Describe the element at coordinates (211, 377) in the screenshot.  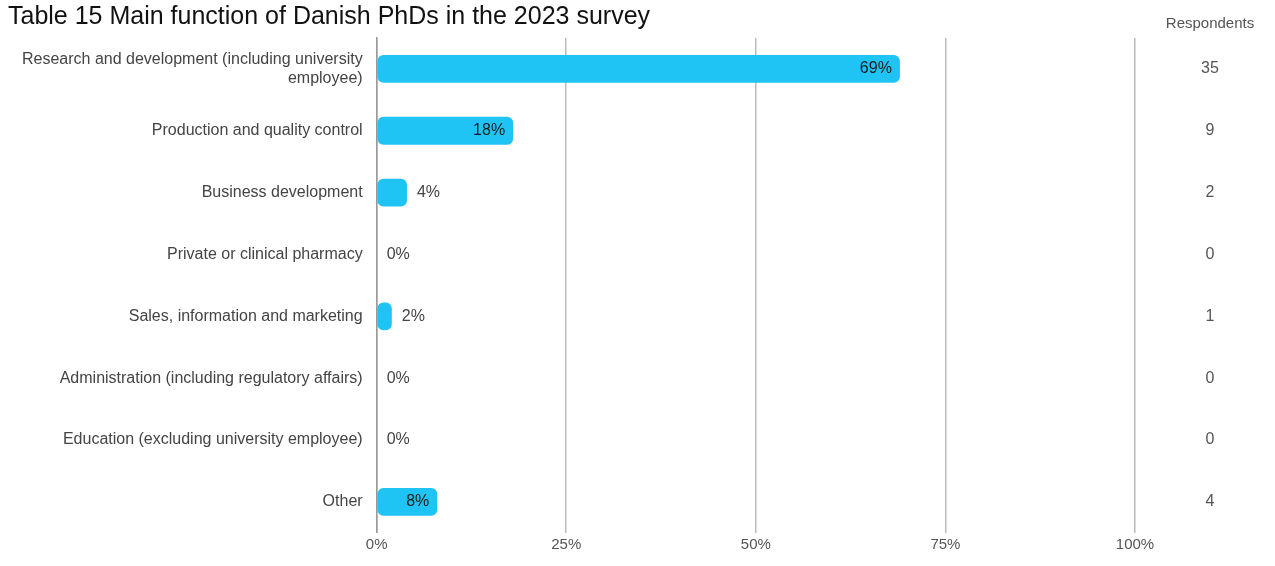
I see `y-tick-label: Administration (including regulatory affairs)` at that location.